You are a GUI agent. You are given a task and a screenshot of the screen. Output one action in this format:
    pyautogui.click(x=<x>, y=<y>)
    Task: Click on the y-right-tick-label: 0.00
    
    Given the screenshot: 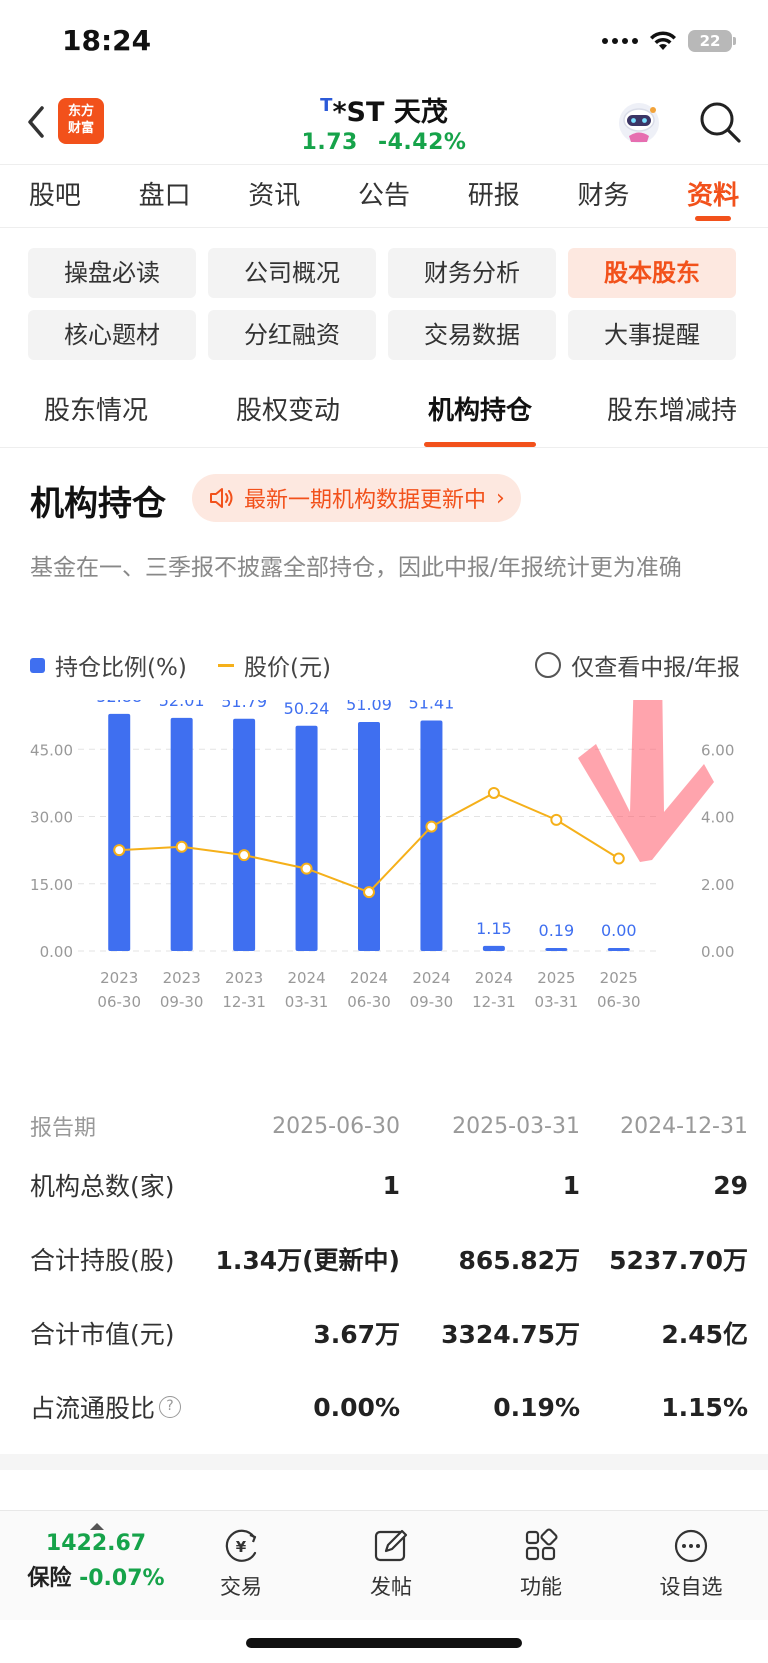 What is the action you would take?
    pyautogui.click(x=717, y=952)
    